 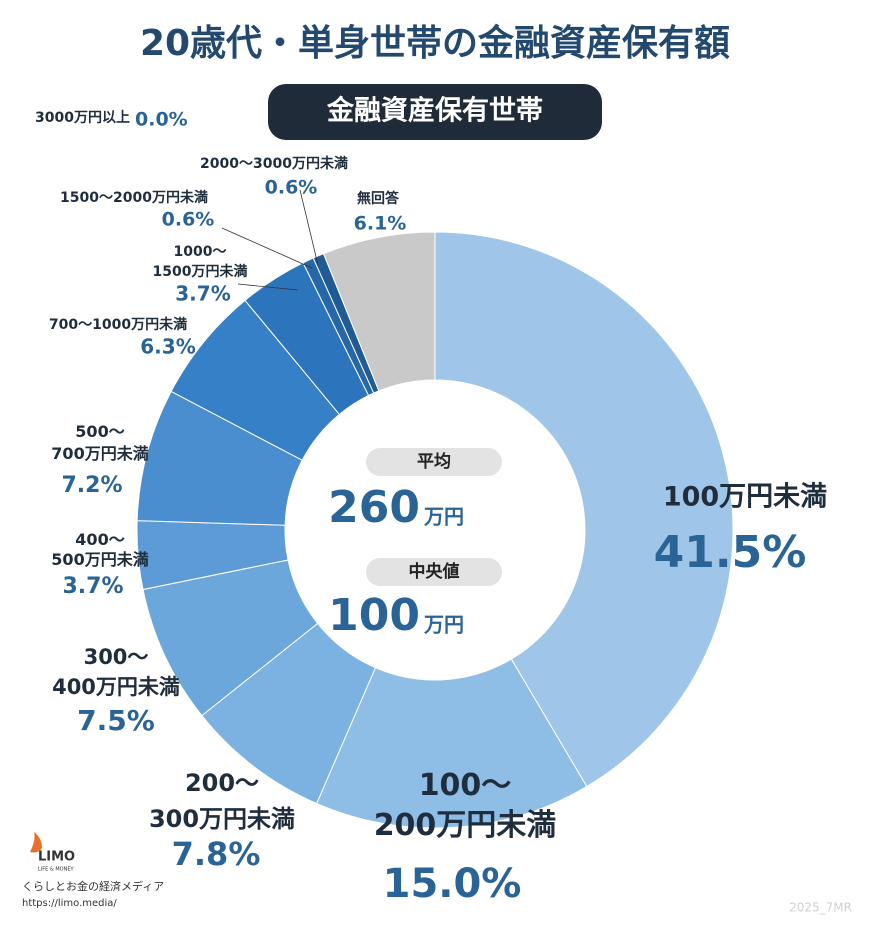 What do you see at coordinates (118, 324) in the screenshot?
I see `category-label: 700～1000万円未満` at bounding box center [118, 324].